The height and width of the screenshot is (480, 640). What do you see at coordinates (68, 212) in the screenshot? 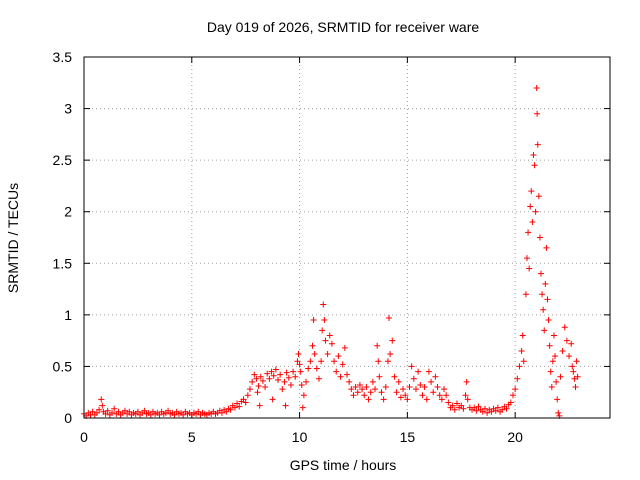
I see `y-tick-label: 2` at bounding box center [68, 212].